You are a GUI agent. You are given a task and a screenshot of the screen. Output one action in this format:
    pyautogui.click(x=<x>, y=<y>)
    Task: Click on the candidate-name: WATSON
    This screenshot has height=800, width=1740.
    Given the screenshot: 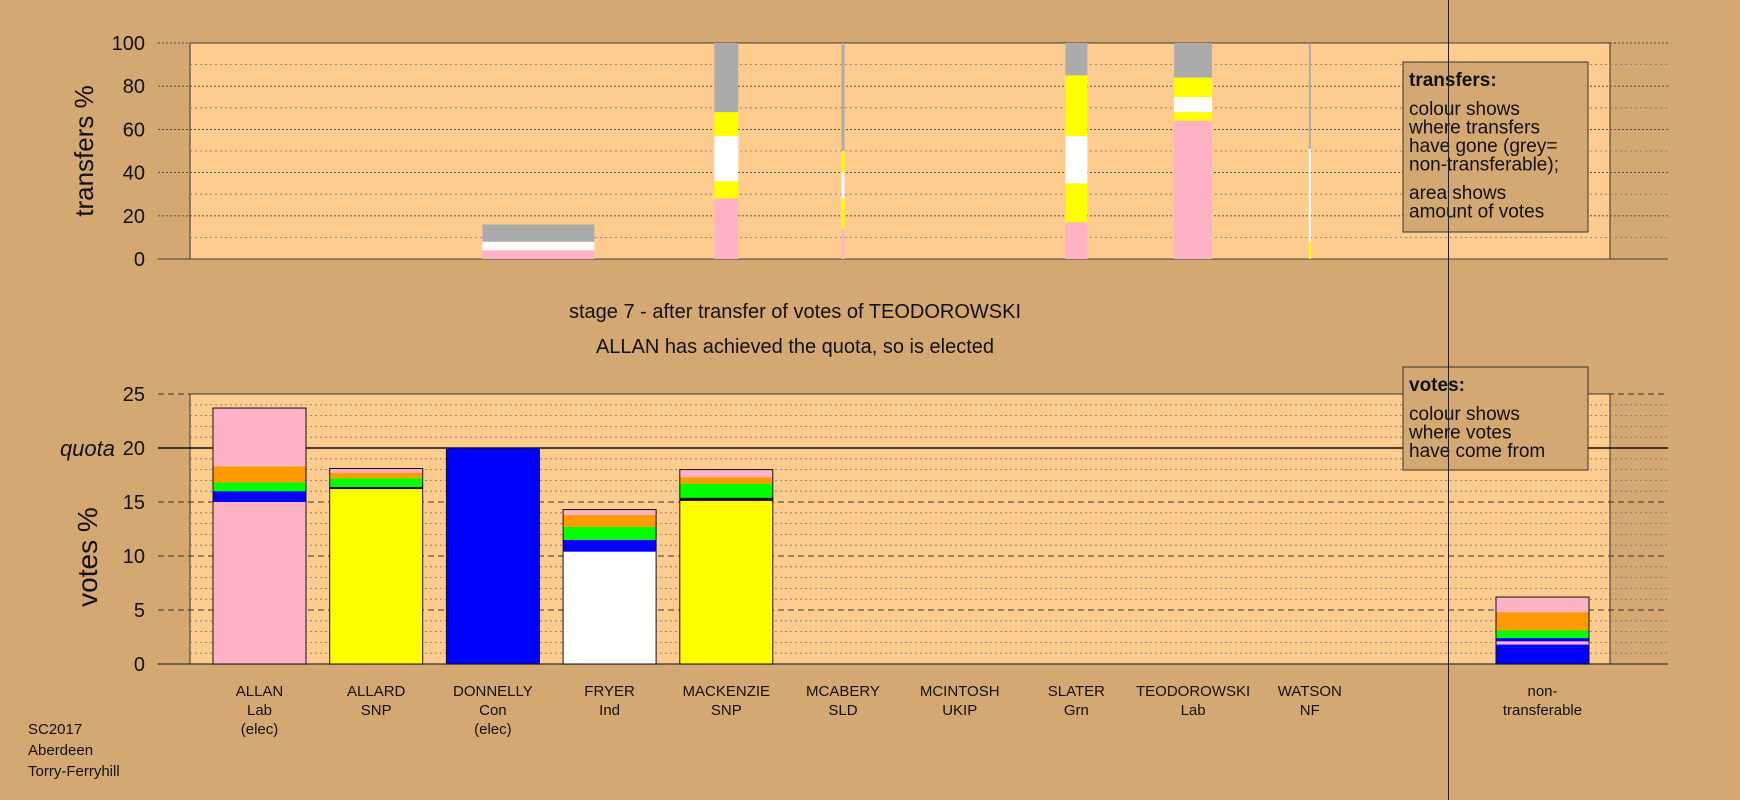 What is the action you would take?
    pyautogui.click(x=1310, y=691)
    